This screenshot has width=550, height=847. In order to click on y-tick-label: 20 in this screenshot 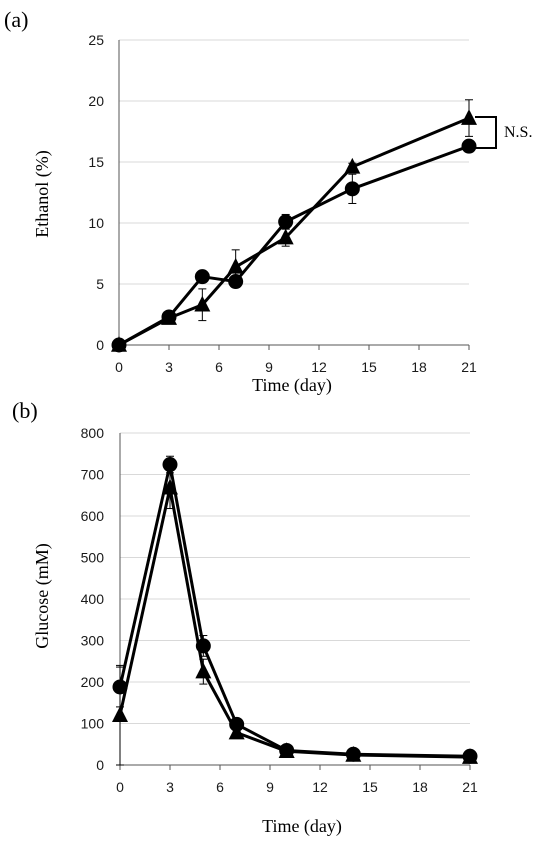, I will do `click(96, 101)`.